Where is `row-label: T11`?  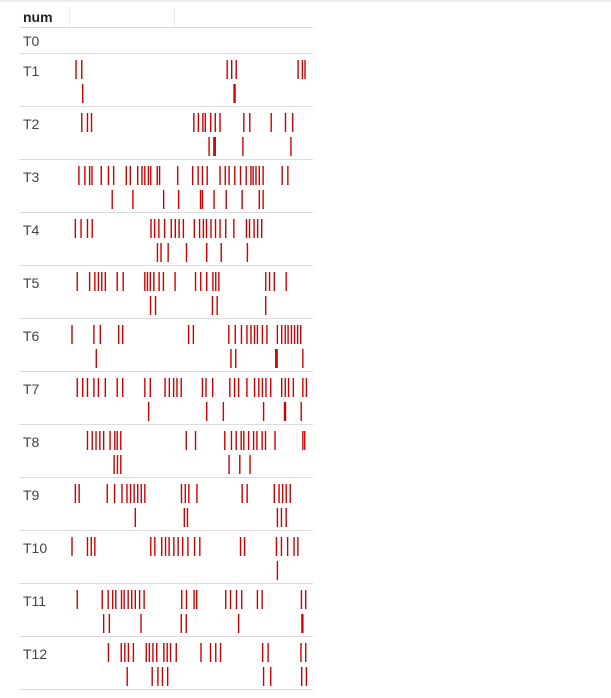
row-label: T11 is located at coordinates (35, 601).